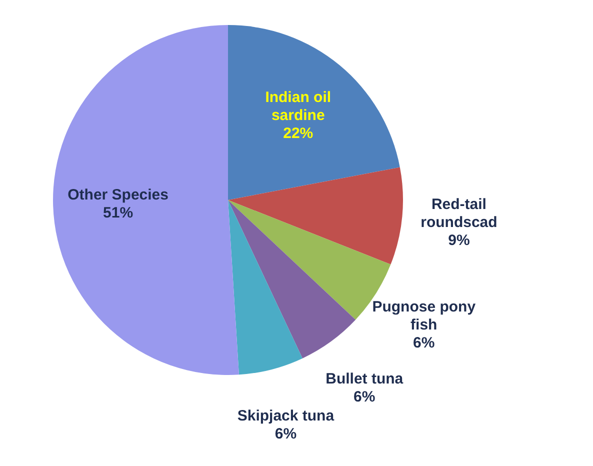  Describe the element at coordinates (424, 316) in the screenshot. I see `slice-label: Pugnose pony fish` at that location.